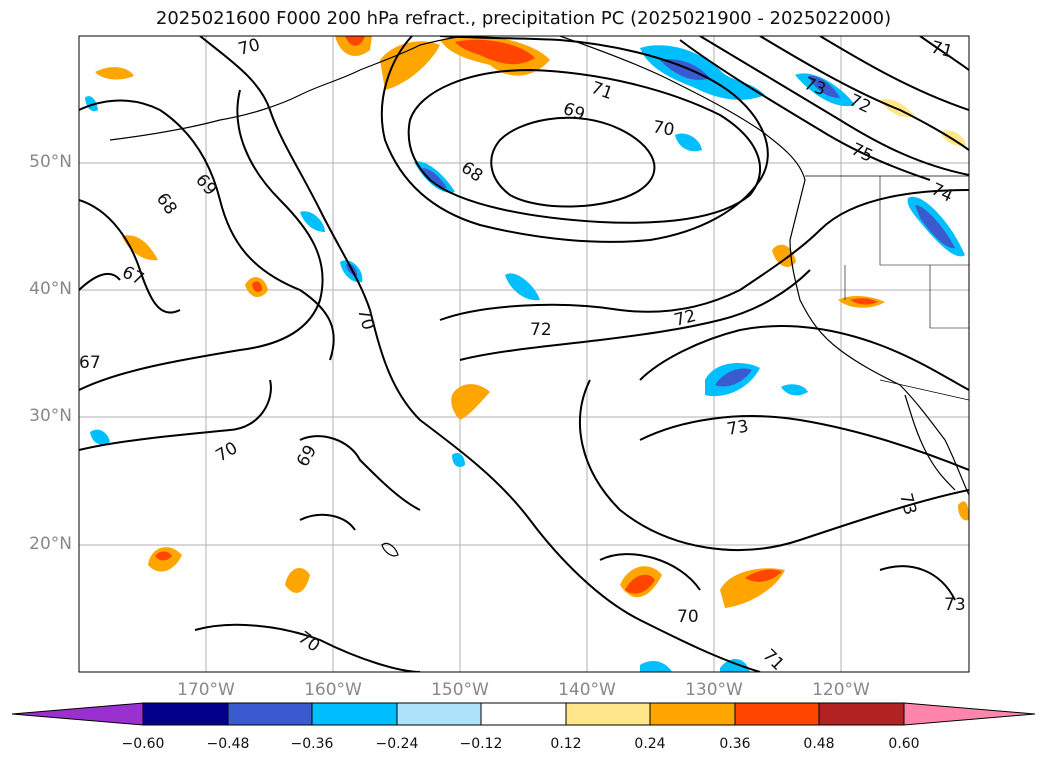 This screenshot has height=765, width=1047. Describe the element at coordinates (714, 690) in the screenshot. I see `lon-tick-label: 130°W` at that location.